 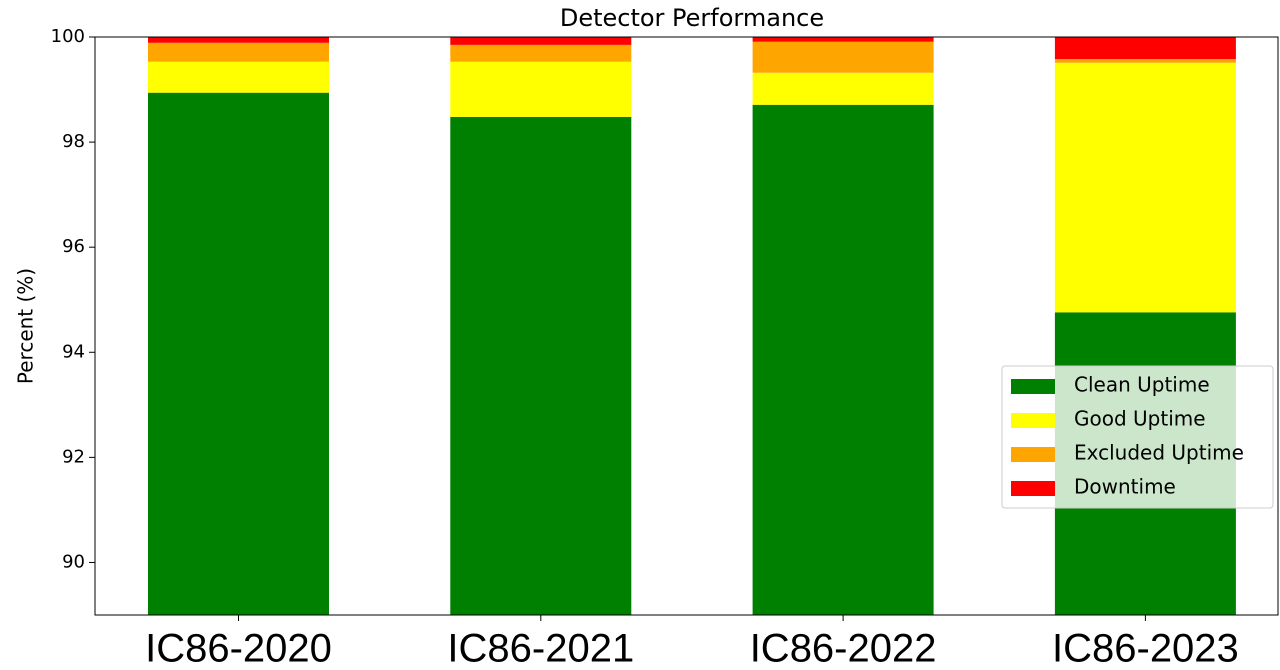 What do you see at coordinates (26, 326) in the screenshot?
I see `y-axis-label: Percent (%)` at bounding box center [26, 326].